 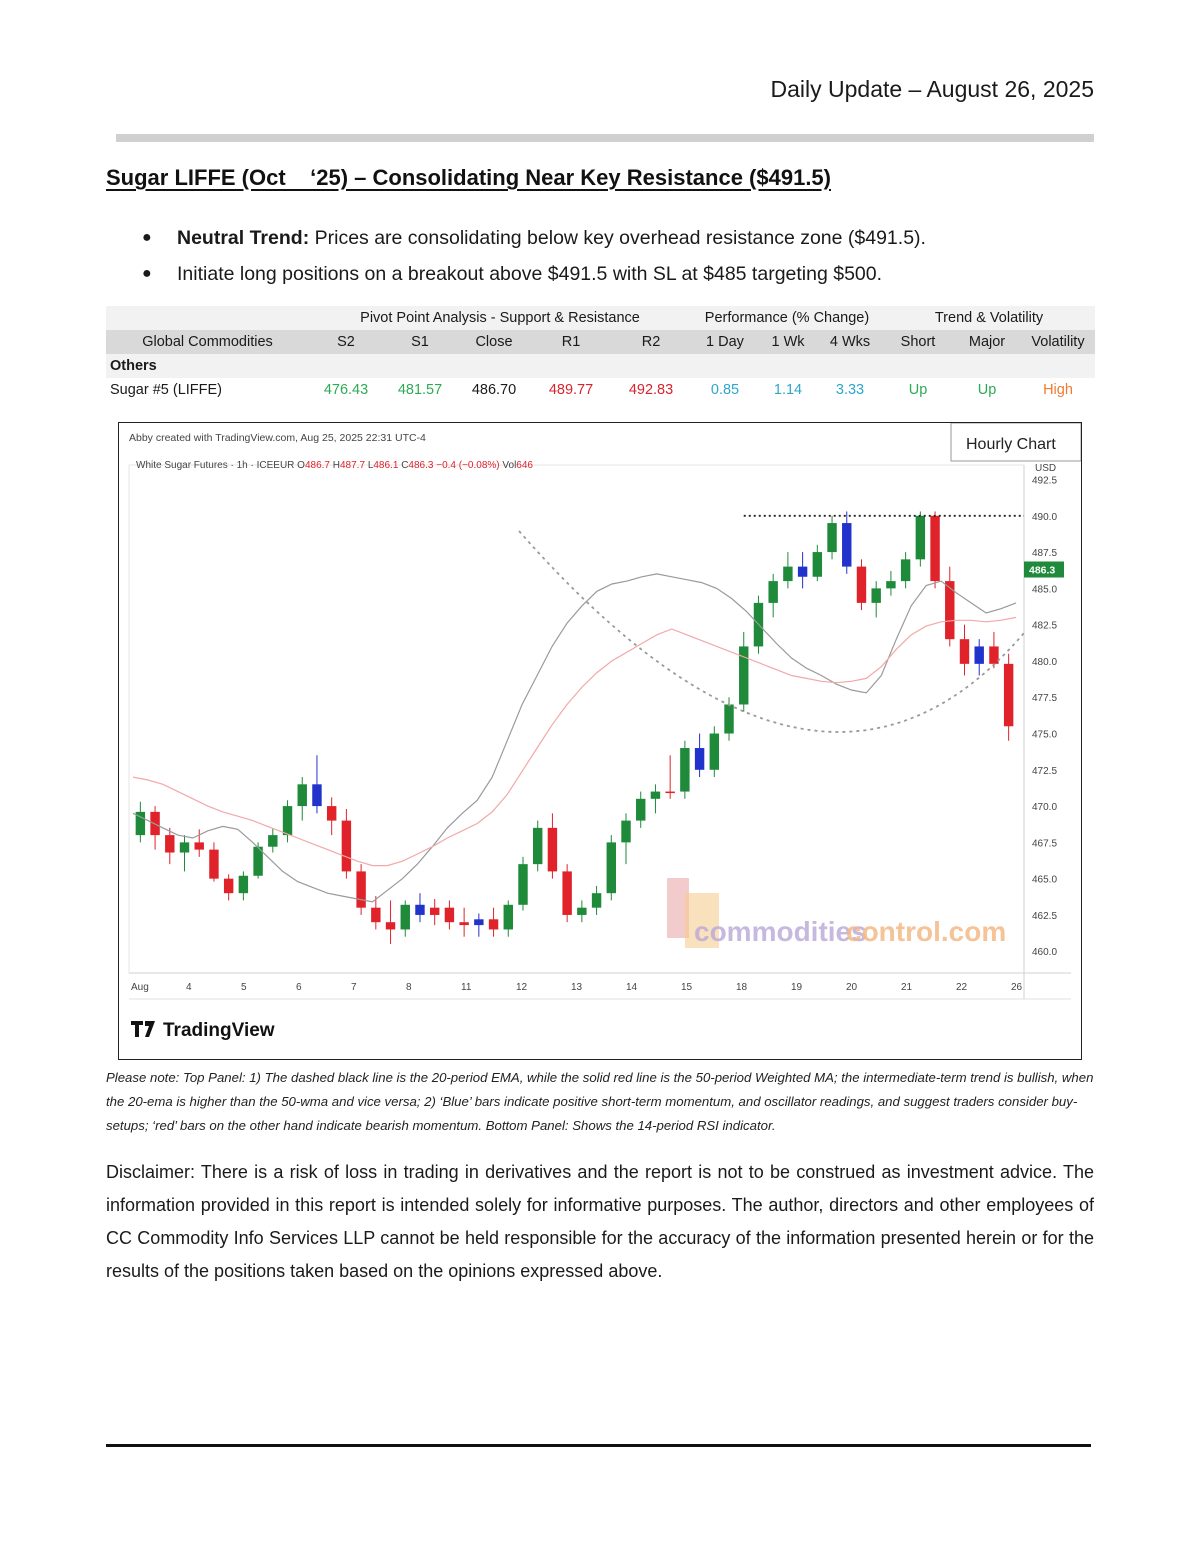 I want to click on watermark-text: commodities, so click(x=780, y=931).